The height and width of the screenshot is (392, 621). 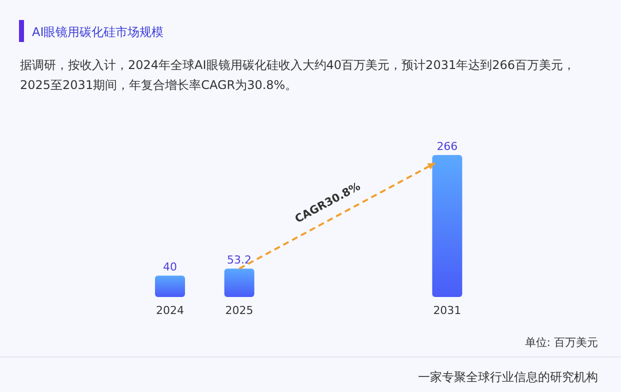 What do you see at coordinates (447, 146) in the screenshot?
I see `data-label: 266` at bounding box center [447, 146].